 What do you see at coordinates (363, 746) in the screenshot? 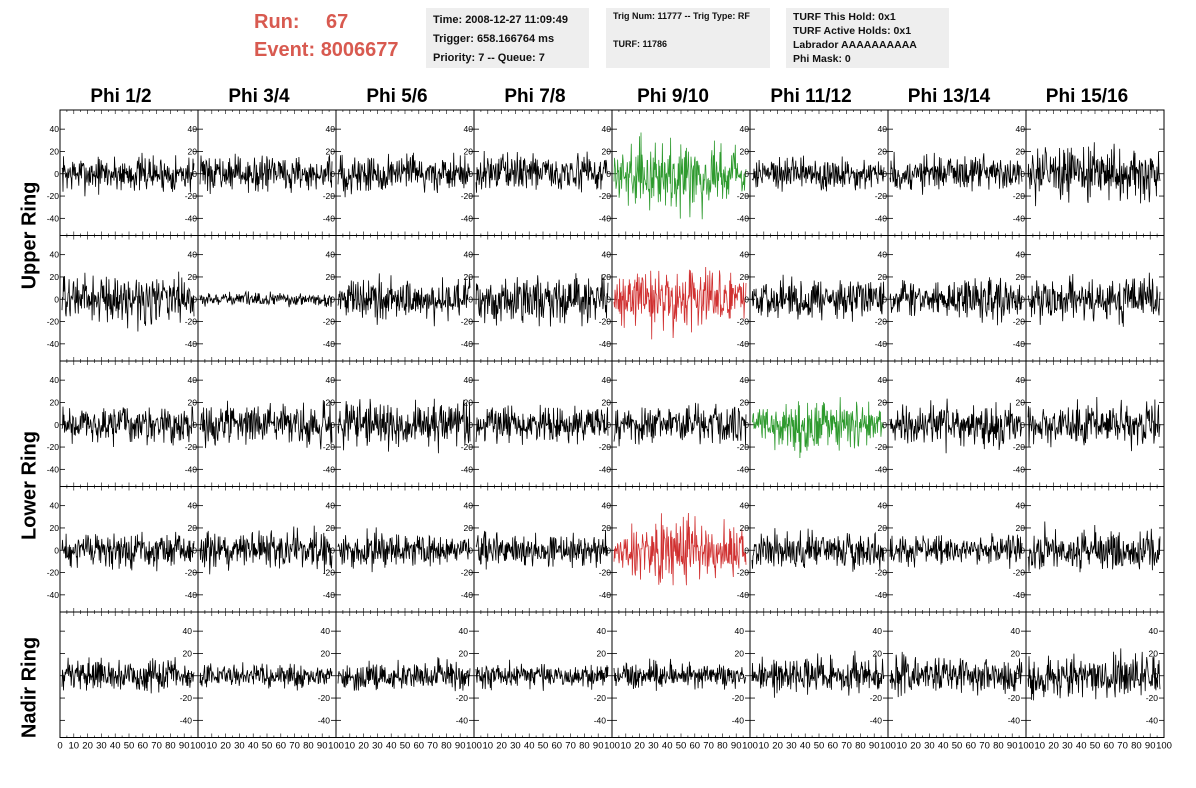
I see `x-tick-label: 20` at bounding box center [363, 746].